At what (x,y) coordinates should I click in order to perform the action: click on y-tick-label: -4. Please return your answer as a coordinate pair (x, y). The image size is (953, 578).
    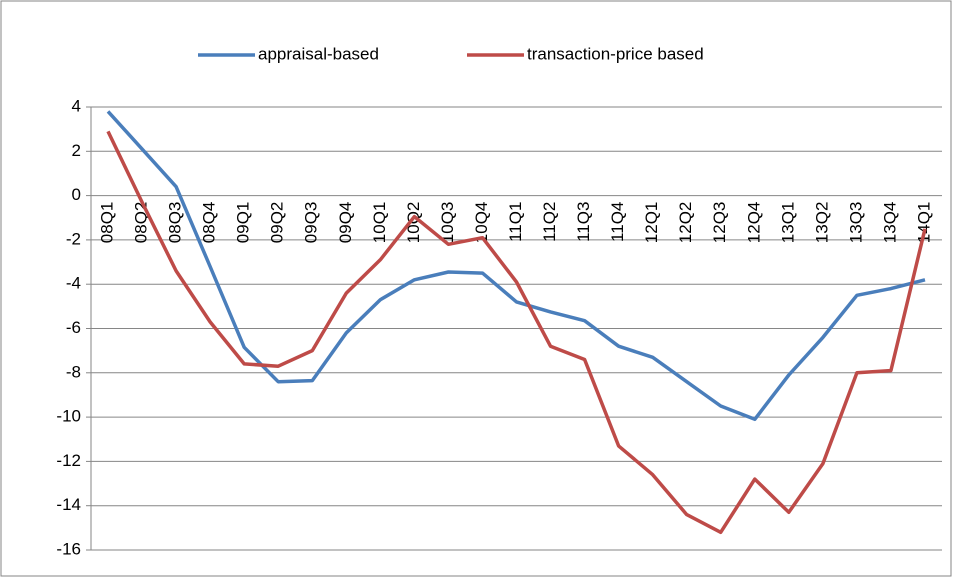
    Looking at the image, I should click on (73, 283).